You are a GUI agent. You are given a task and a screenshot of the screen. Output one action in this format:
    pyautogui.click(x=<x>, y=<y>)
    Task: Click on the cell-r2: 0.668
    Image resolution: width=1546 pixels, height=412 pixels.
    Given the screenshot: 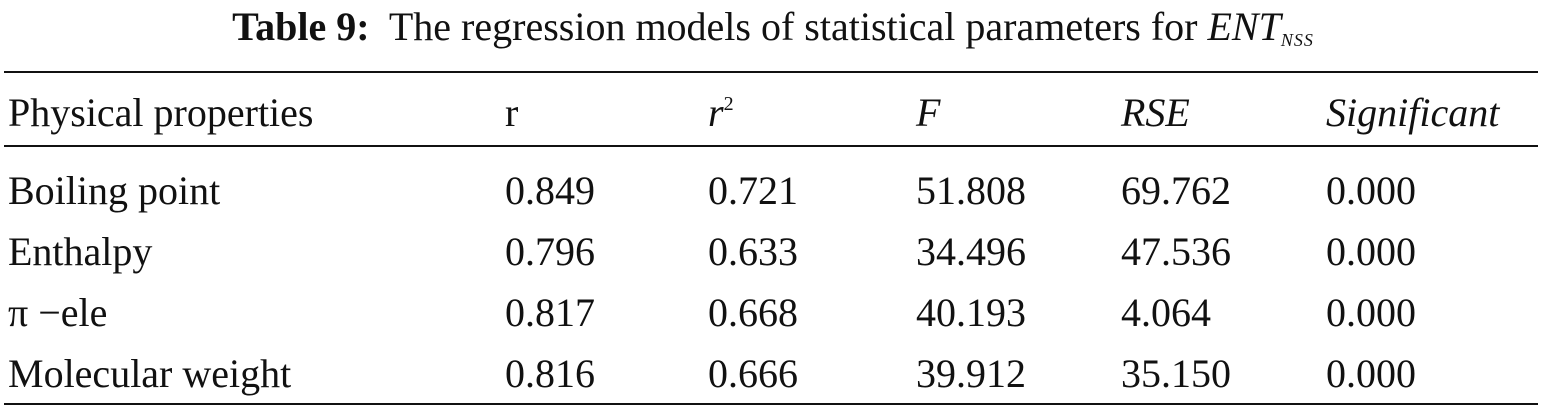 What is the action you would take?
    pyautogui.click(x=753, y=312)
    